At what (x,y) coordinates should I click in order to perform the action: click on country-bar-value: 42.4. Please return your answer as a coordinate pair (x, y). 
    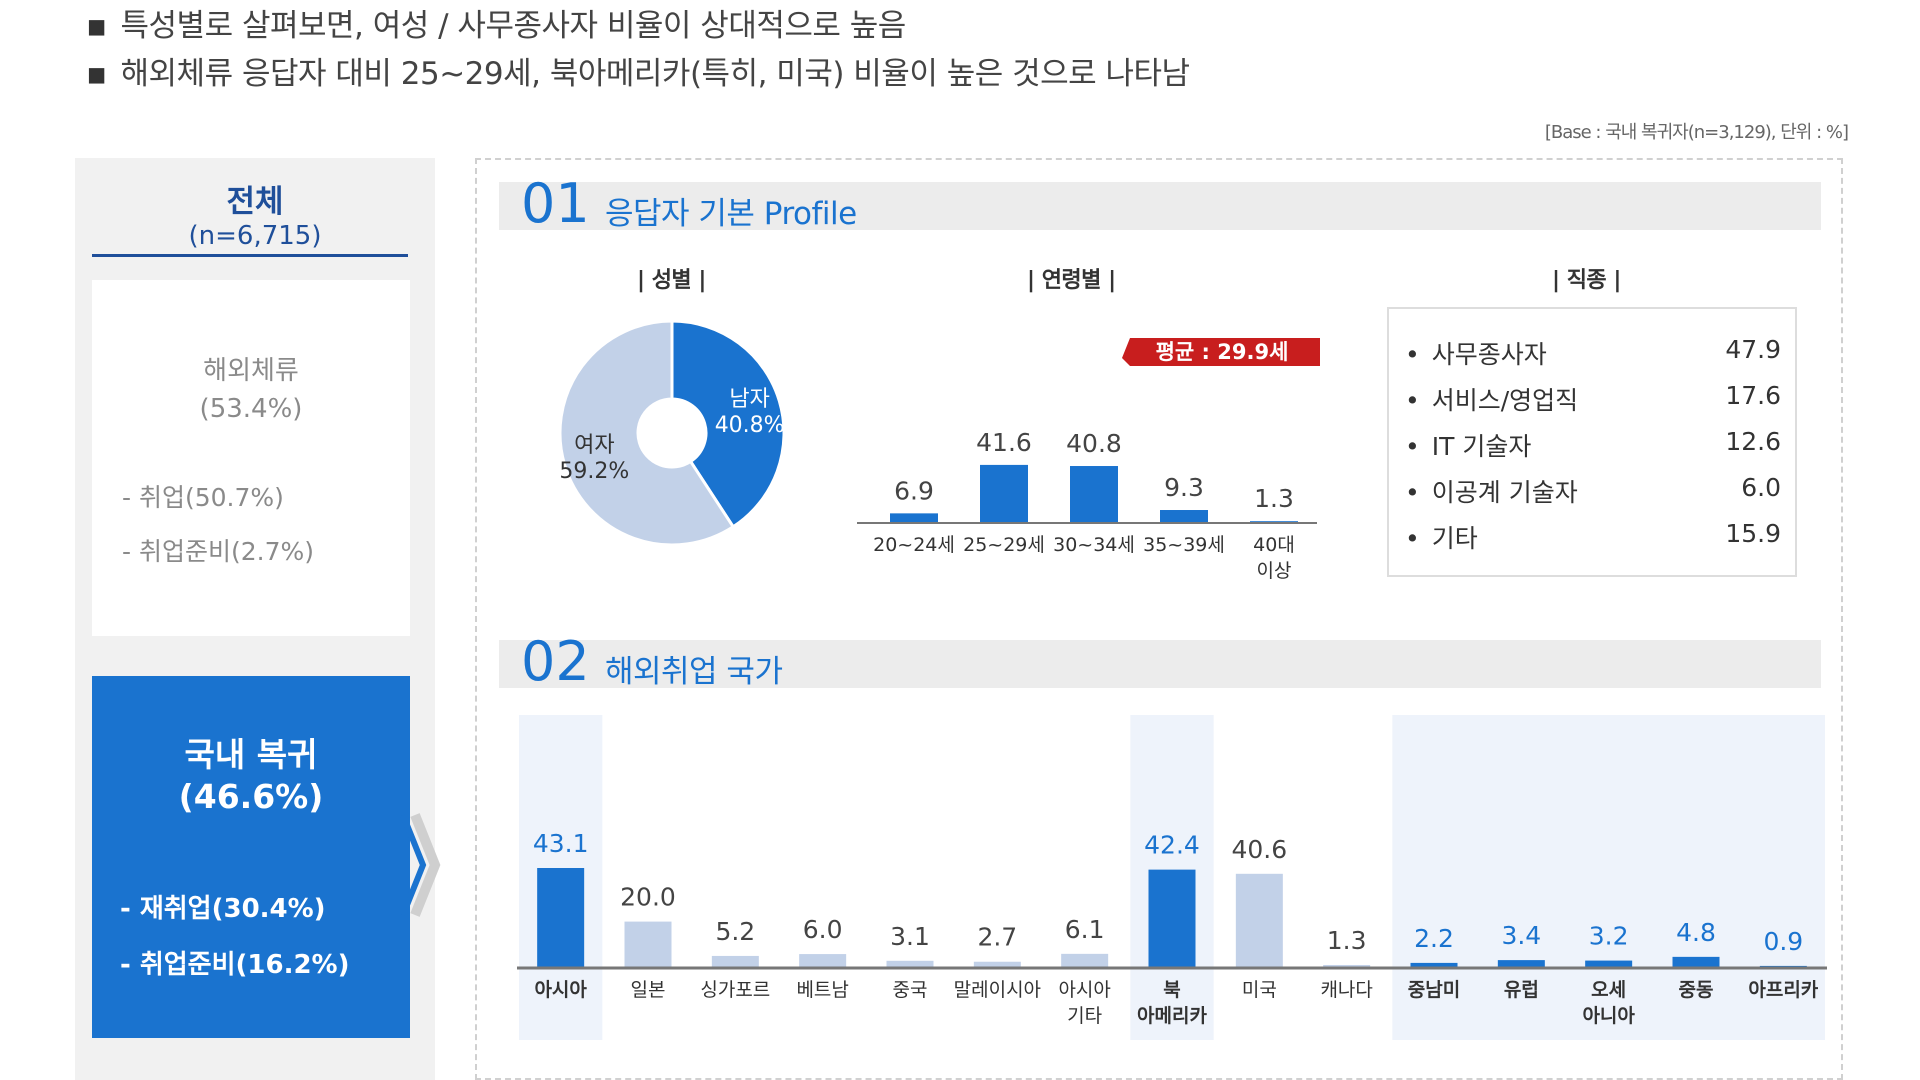
    Looking at the image, I should click on (1172, 845).